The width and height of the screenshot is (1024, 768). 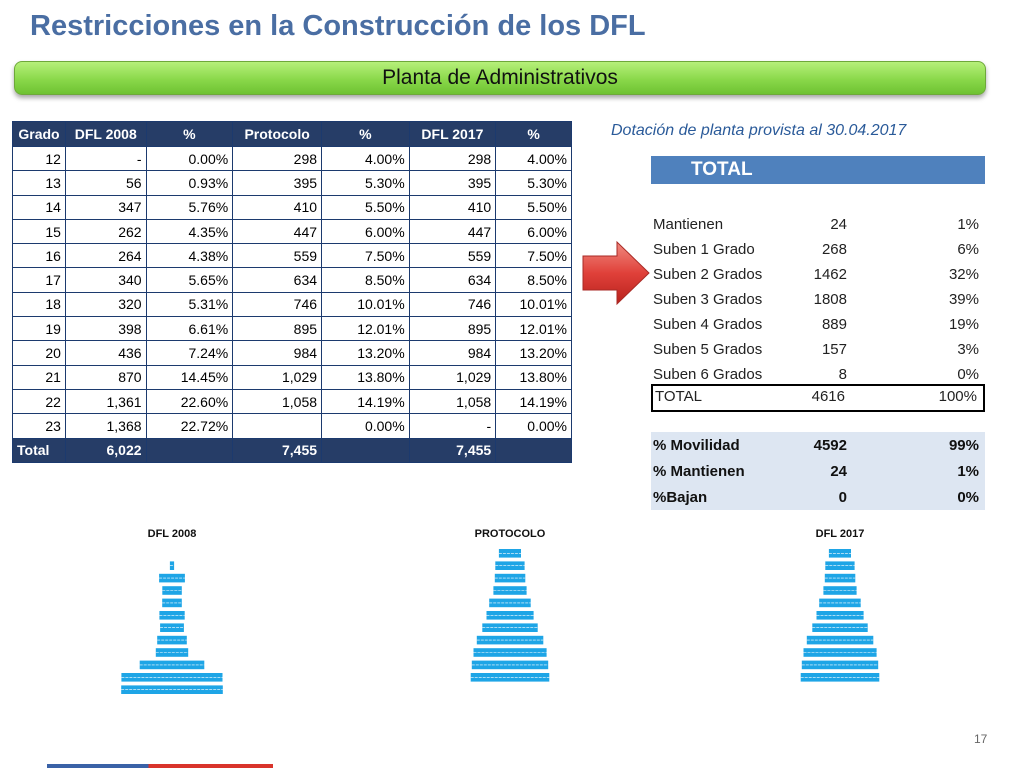 What do you see at coordinates (292, 450) in the screenshot?
I see `table-total-row: Total 6,022 7,455 7,455` at bounding box center [292, 450].